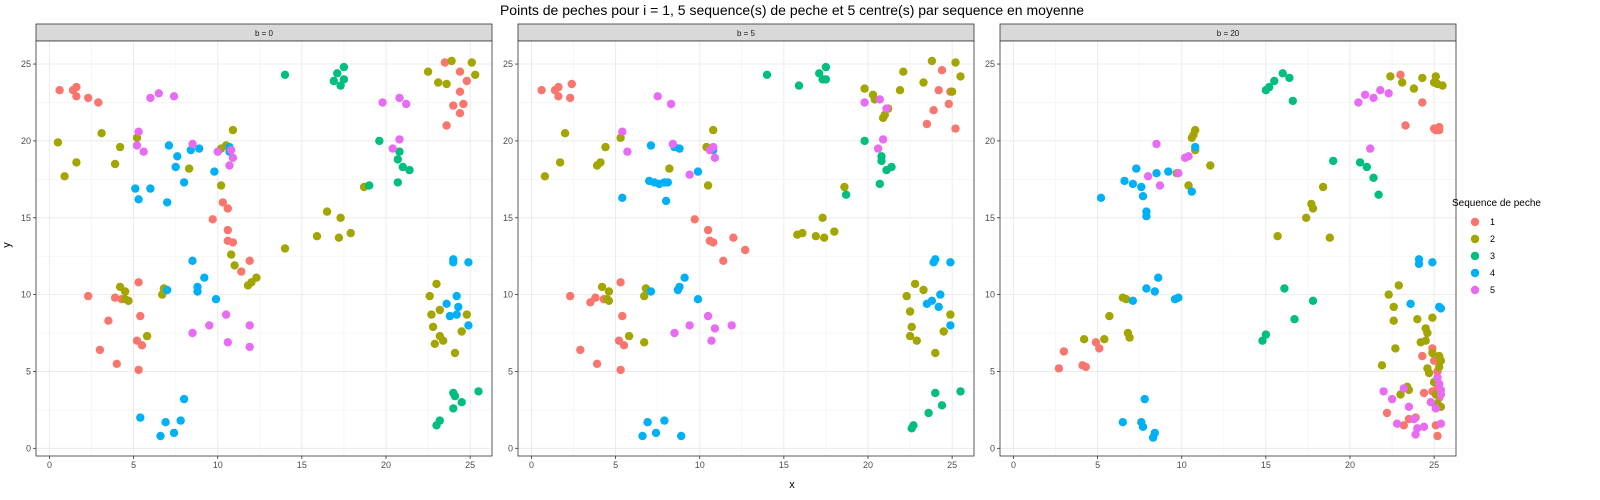  What do you see at coordinates (1492, 222) in the screenshot?
I see `legend-label-1: 1` at bounding box center [1492, 222].